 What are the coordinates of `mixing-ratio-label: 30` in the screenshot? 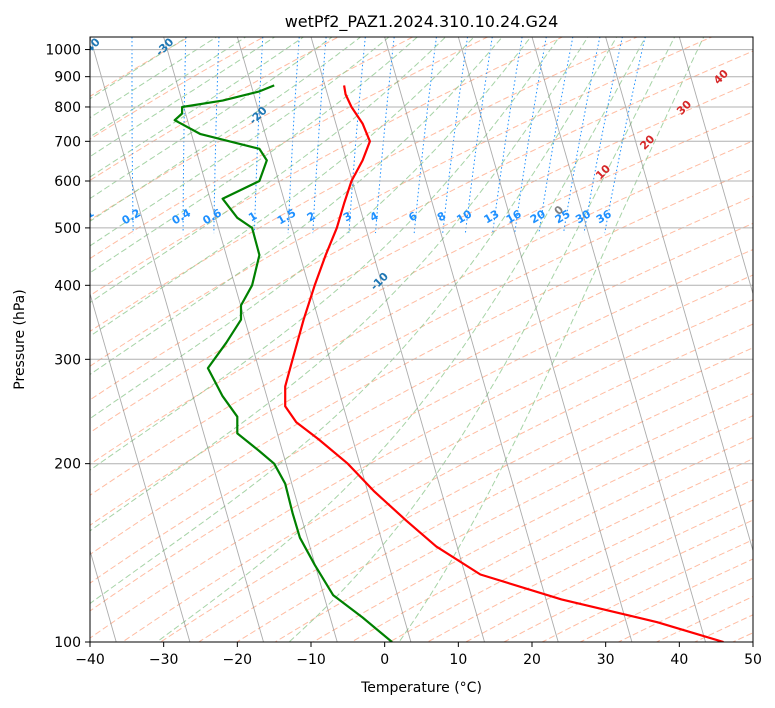 It's located at (583, 216).